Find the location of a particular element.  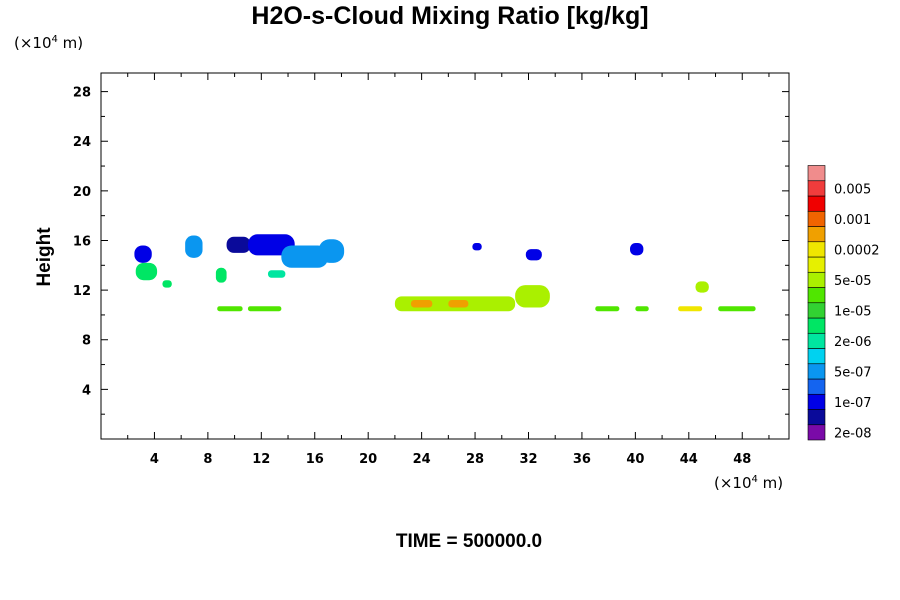

x-tick-label: 28 is located at coordinates (475, 459).